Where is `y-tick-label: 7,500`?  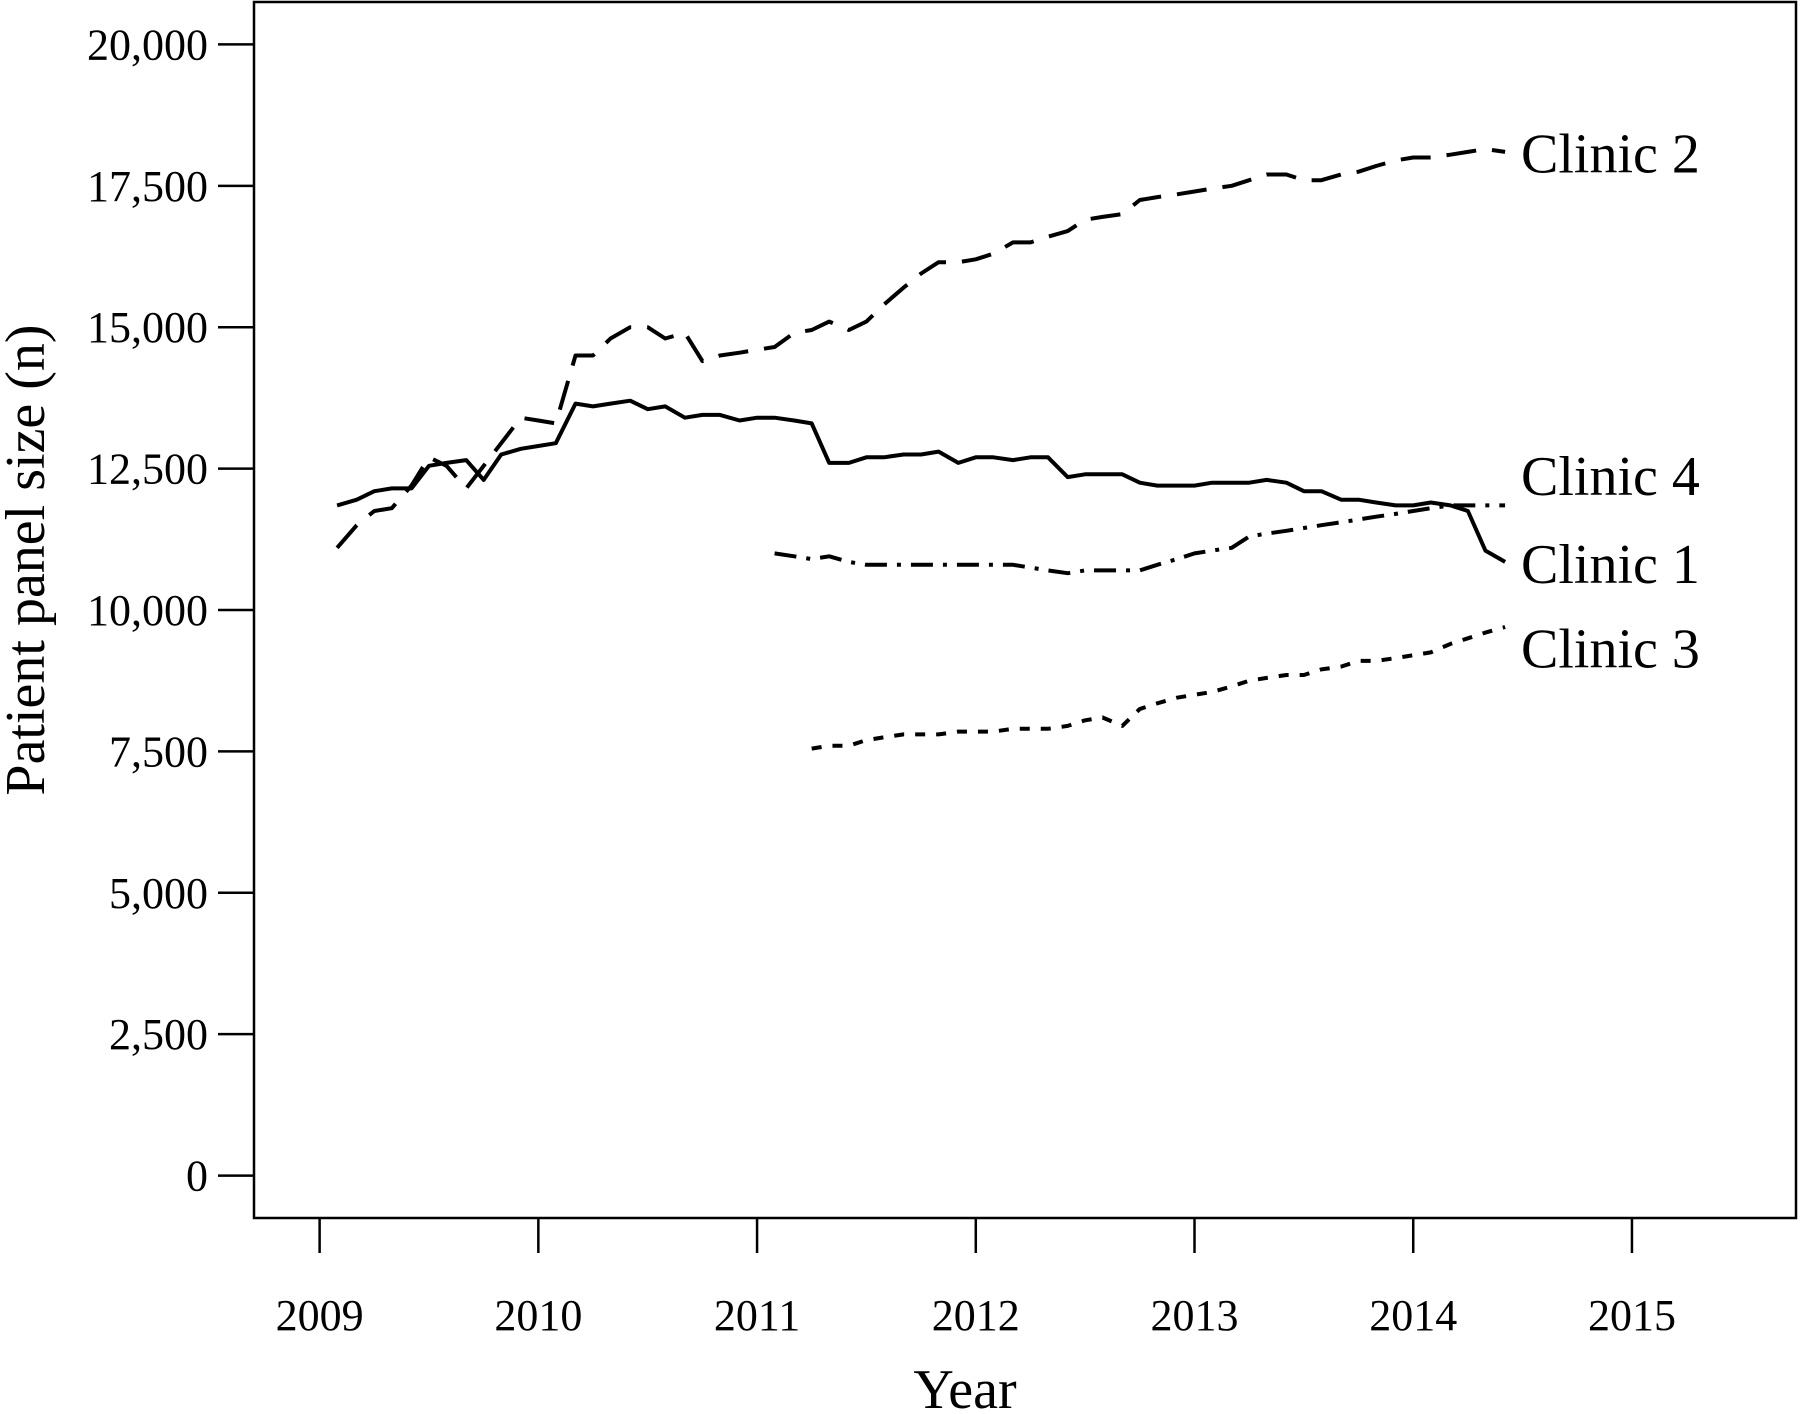
y-tick-label: 7,500 is located at coordinates (158, 751).